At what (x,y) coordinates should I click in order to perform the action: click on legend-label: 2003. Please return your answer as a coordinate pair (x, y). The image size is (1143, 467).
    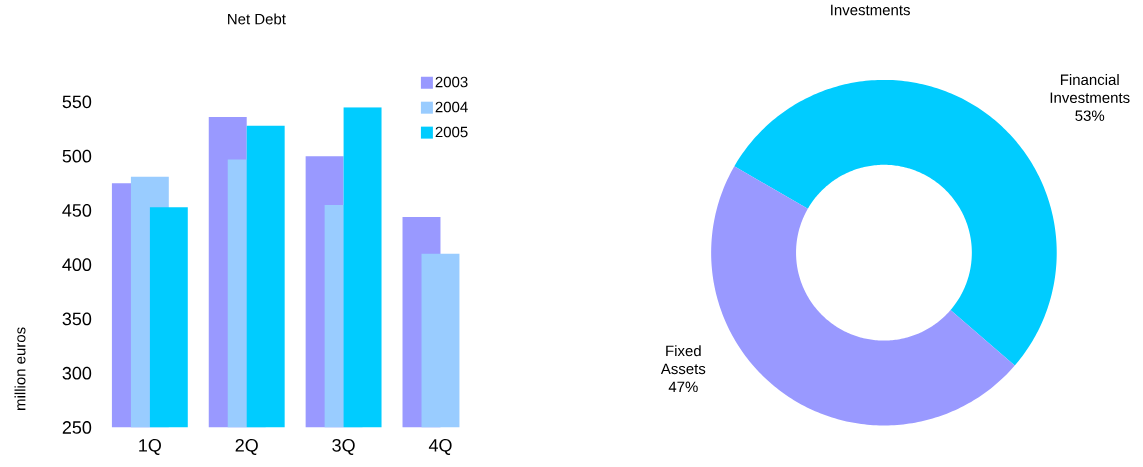
    Looking at the image, I should click on (451, 82).